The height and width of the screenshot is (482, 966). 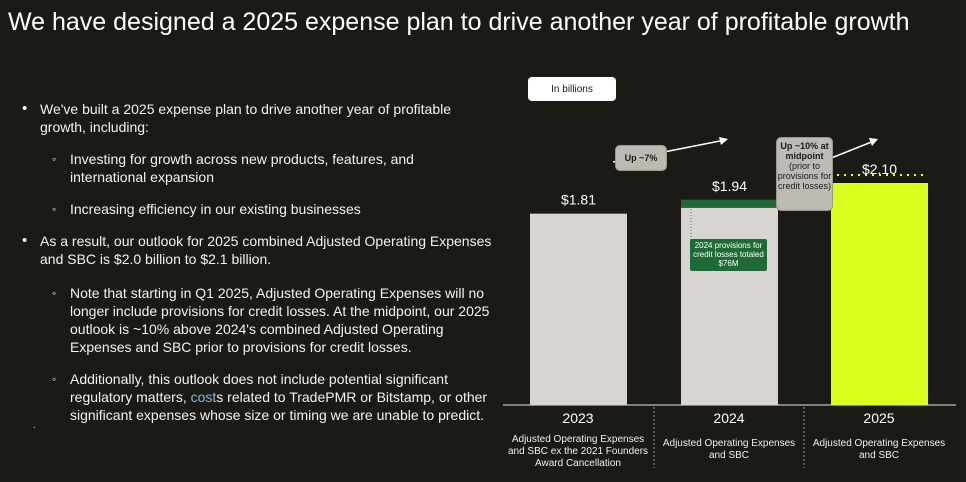 I want to click on provision-segment-2024, so click(x=729, y=203).